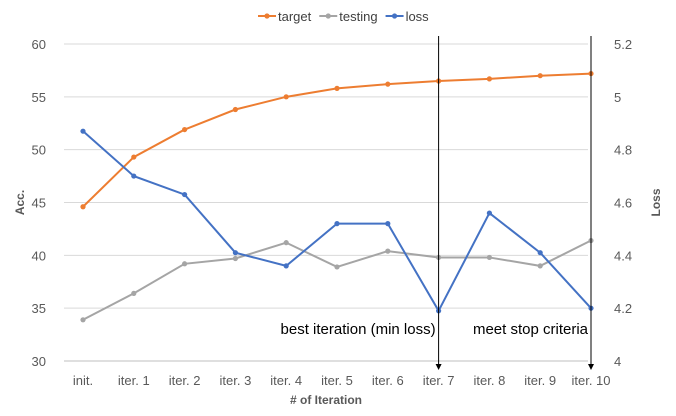  Describe the element at coordinates (656, 202) in the screenshot. I see `y2-axis-title: Loss` at that location.